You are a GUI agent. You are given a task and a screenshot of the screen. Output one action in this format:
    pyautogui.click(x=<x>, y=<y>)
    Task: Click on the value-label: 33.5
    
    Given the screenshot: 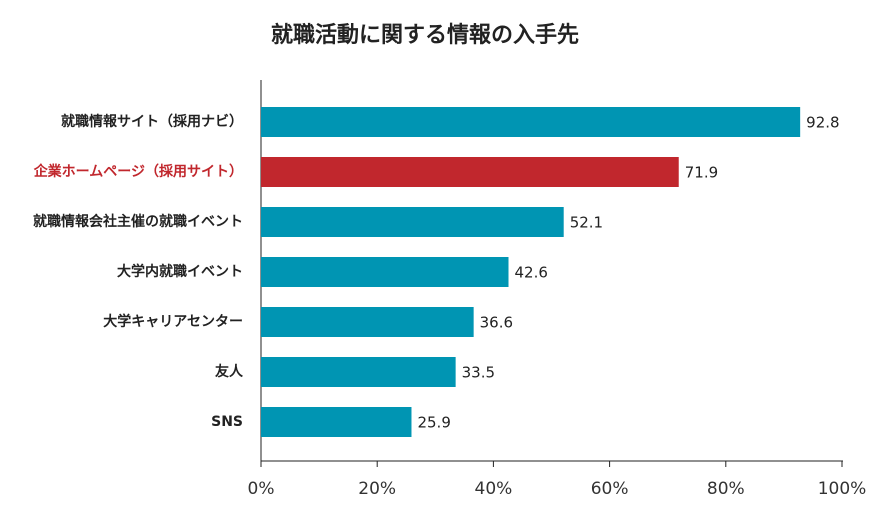 What is the action you would take?
    pyautogui.click(x=478, y=373)
    